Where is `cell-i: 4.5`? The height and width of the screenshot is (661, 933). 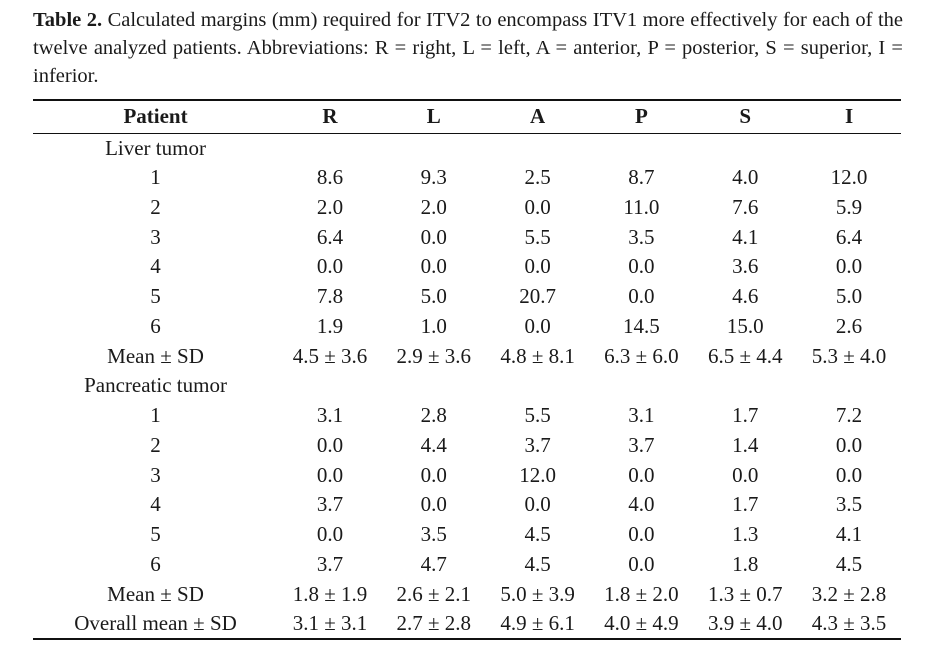 cell-i: 4.5 is located at coordinates (849, 563).